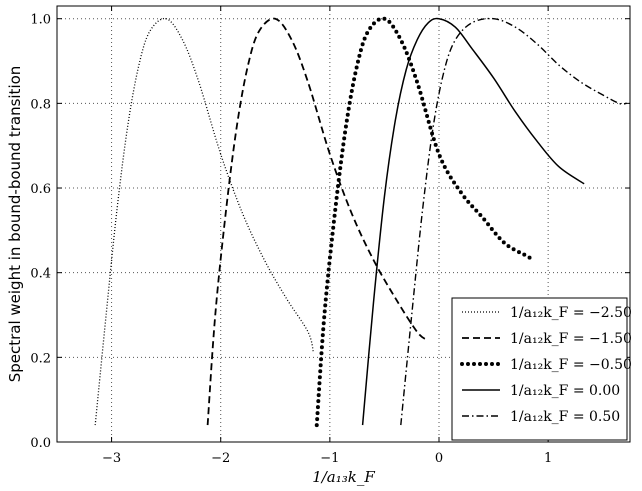 Image resolution: width=642 pixels, height=491 pixels. I want to click on x-tick-label: −2, so click(220, 458).